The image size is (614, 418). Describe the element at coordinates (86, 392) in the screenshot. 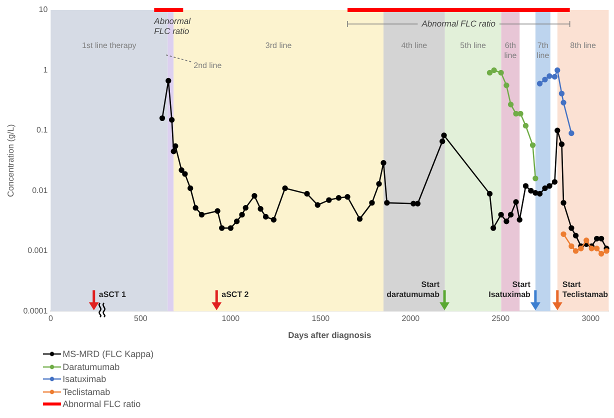

I see `legend-label: Teclistamab` at that location.